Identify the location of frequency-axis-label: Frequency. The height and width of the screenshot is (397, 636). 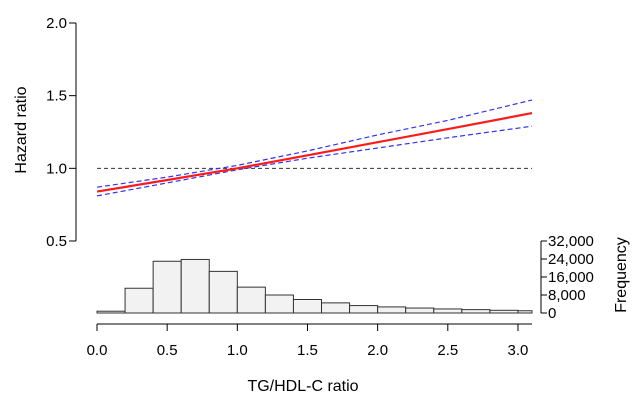
(621, 275).